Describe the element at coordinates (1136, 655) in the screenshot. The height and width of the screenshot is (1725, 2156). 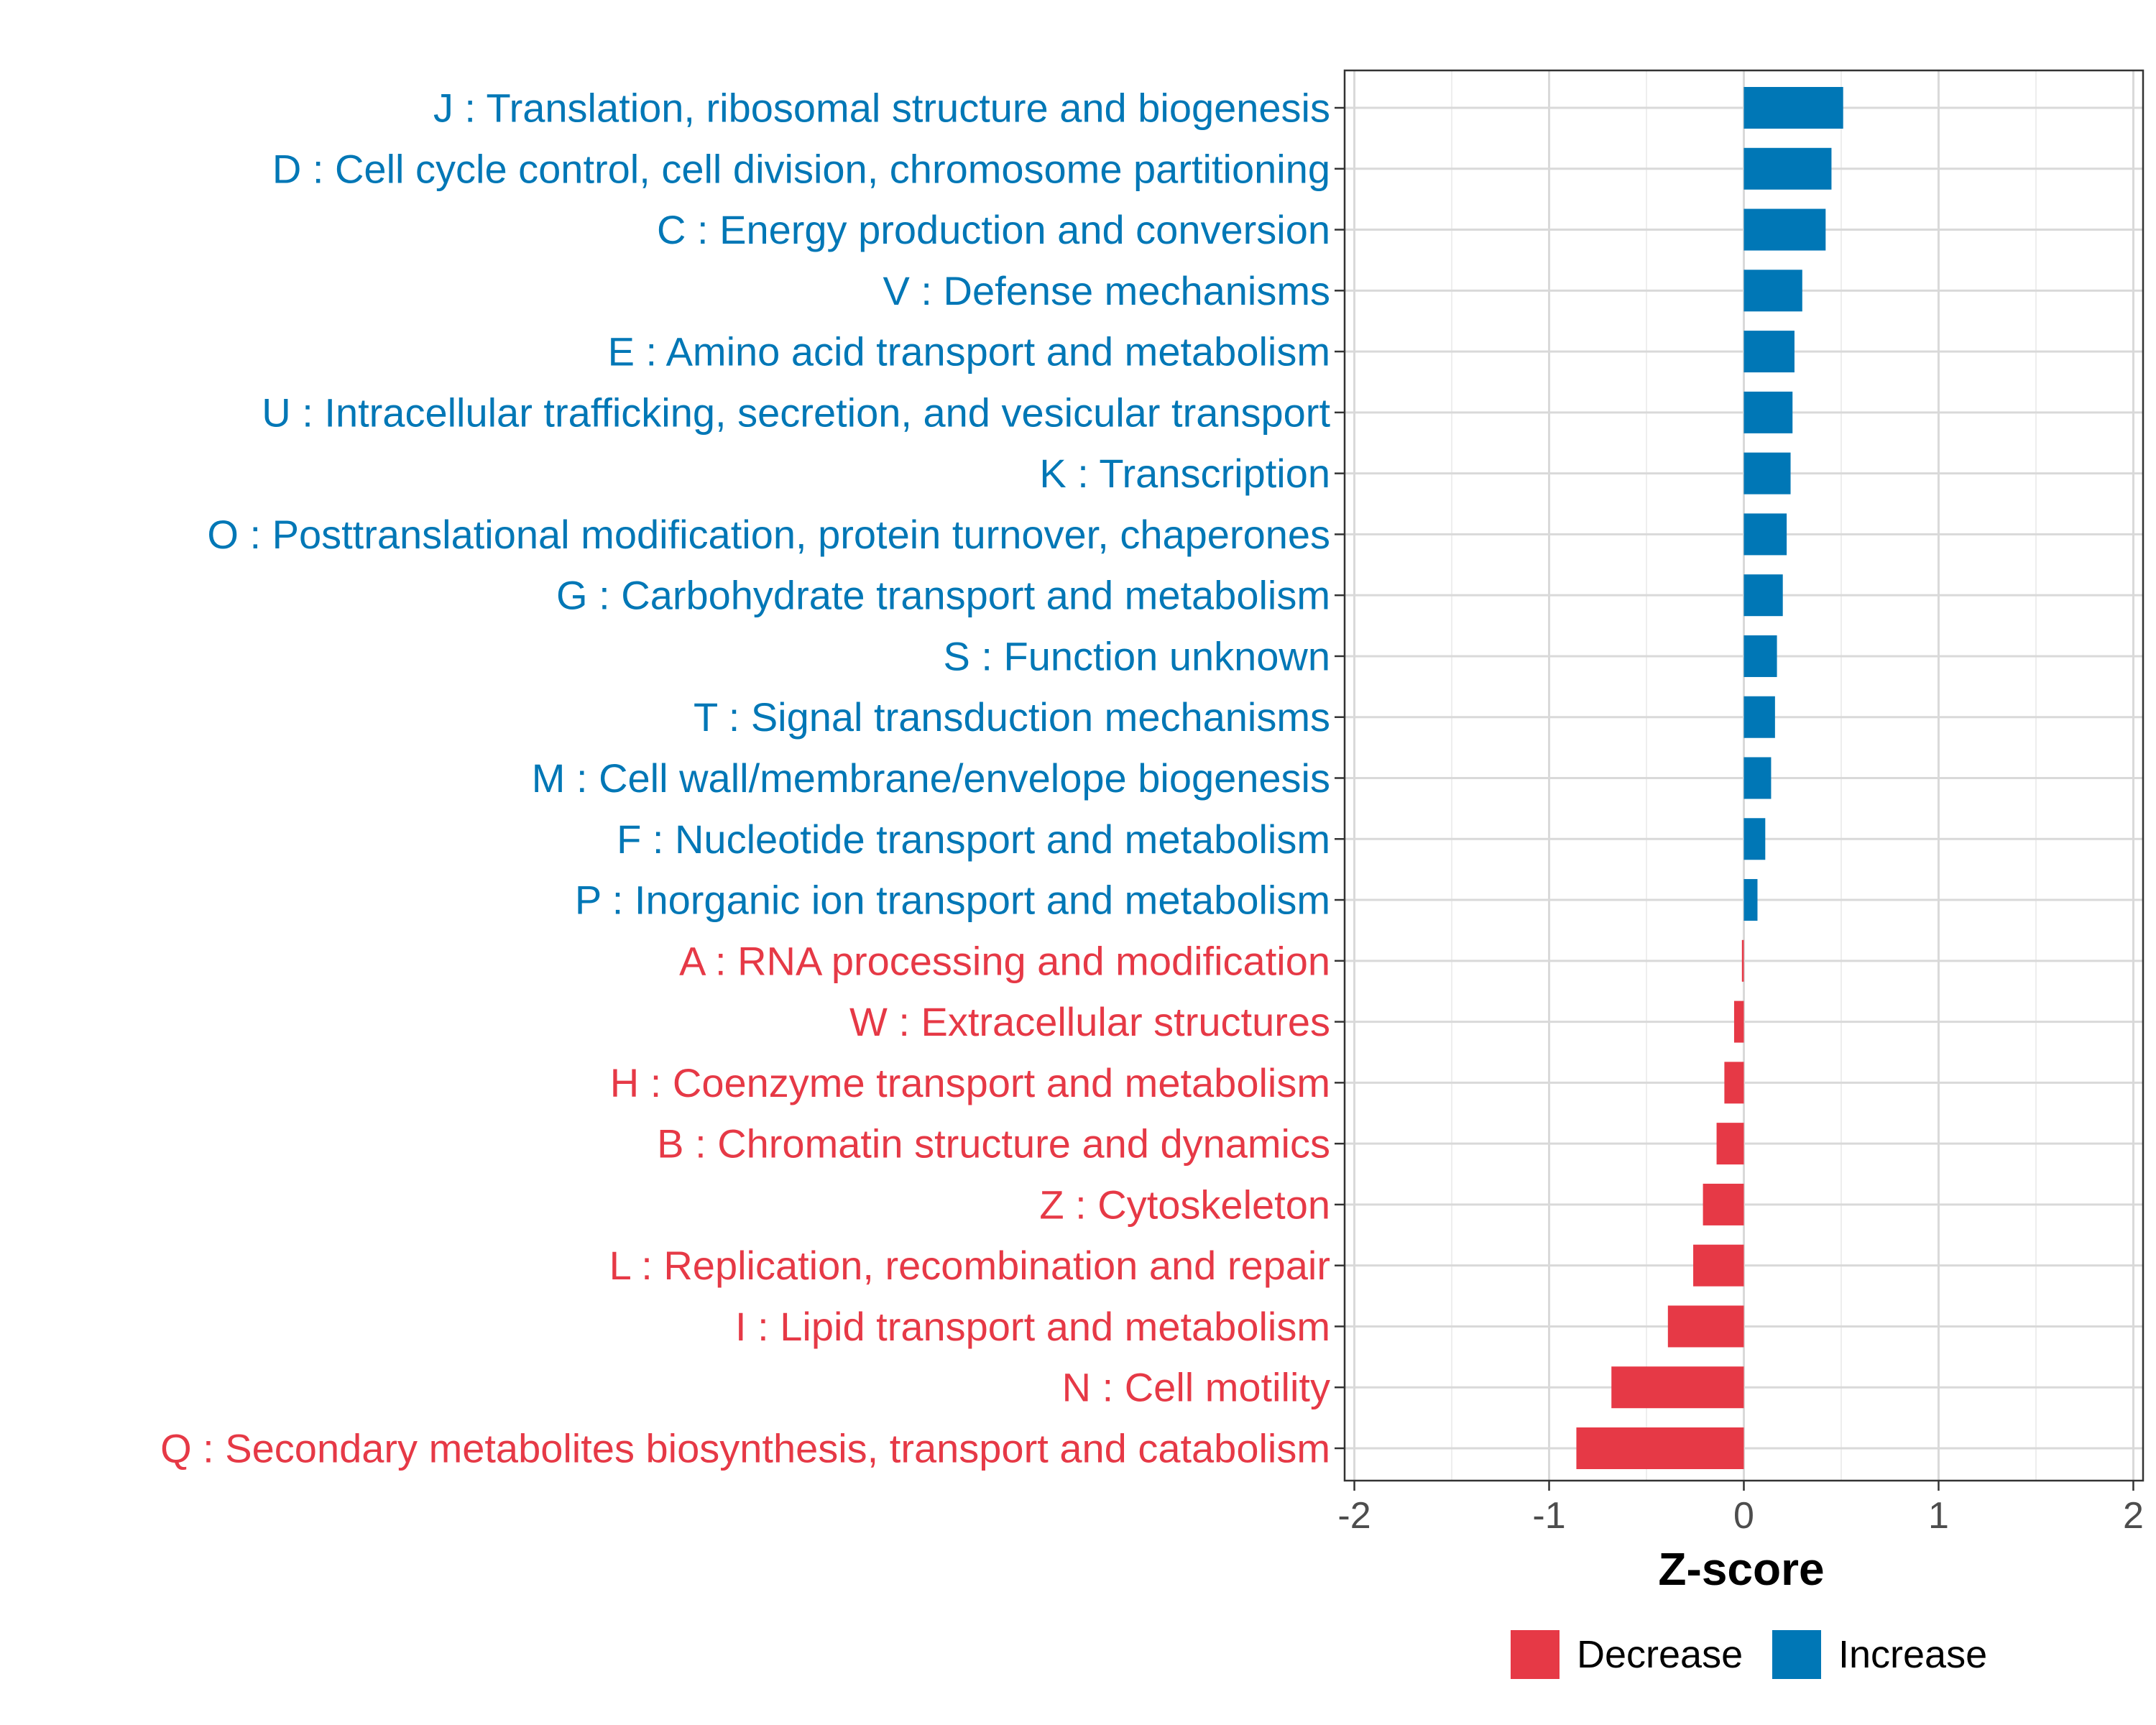
I see `category-label: S : Function unknown` at that location.